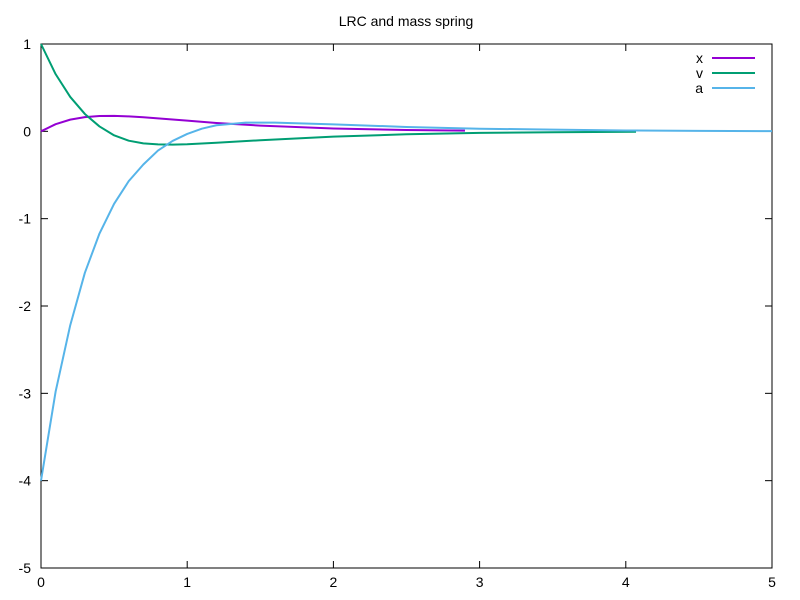  I want to click on y-tick-label: -2, so click(25, 306).